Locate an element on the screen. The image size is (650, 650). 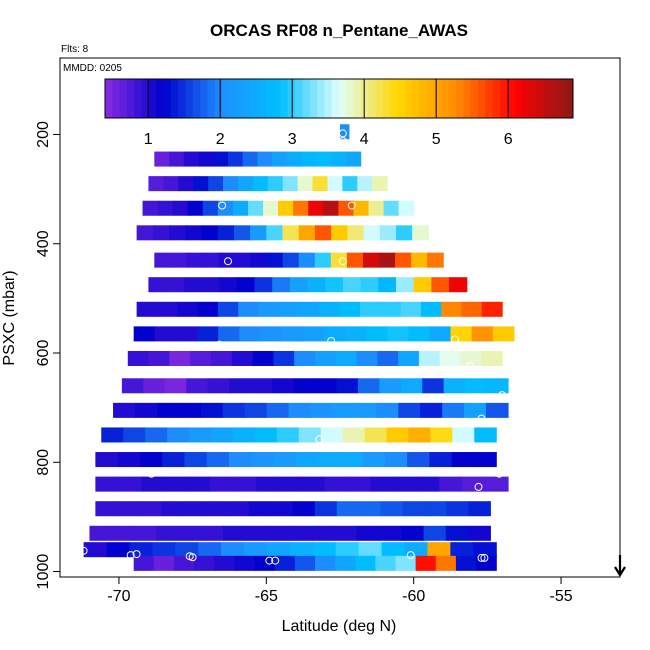
chart-title: ORCAS RF08 n_Pentane_AWAS is located at coordinates (339, 30).